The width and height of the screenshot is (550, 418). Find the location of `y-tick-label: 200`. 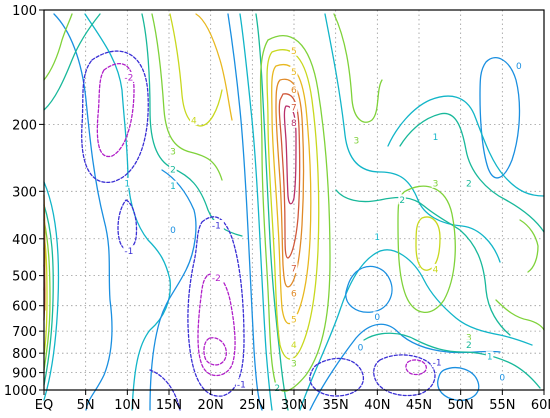

y-tick-label: 200 is located at coordinates (24, 125).